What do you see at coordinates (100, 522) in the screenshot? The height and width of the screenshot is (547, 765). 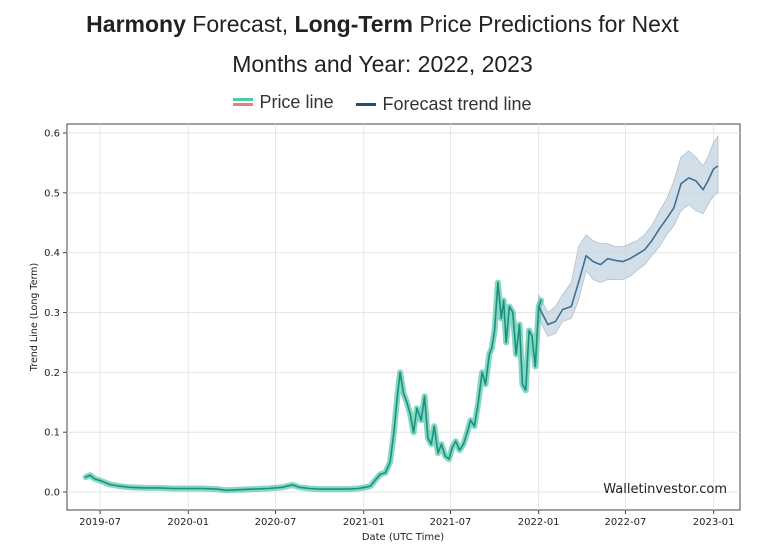 I see `x-tick-label: 2019-07` at bounding box center [100, 522].